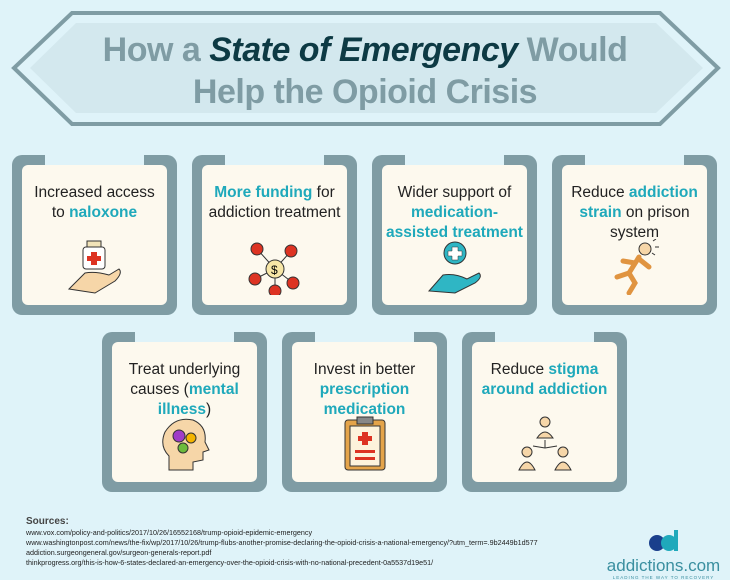 Image resolution: width=730 pixels, height=580 pixels. I want to click on running-person-icon, so click(636, 267).